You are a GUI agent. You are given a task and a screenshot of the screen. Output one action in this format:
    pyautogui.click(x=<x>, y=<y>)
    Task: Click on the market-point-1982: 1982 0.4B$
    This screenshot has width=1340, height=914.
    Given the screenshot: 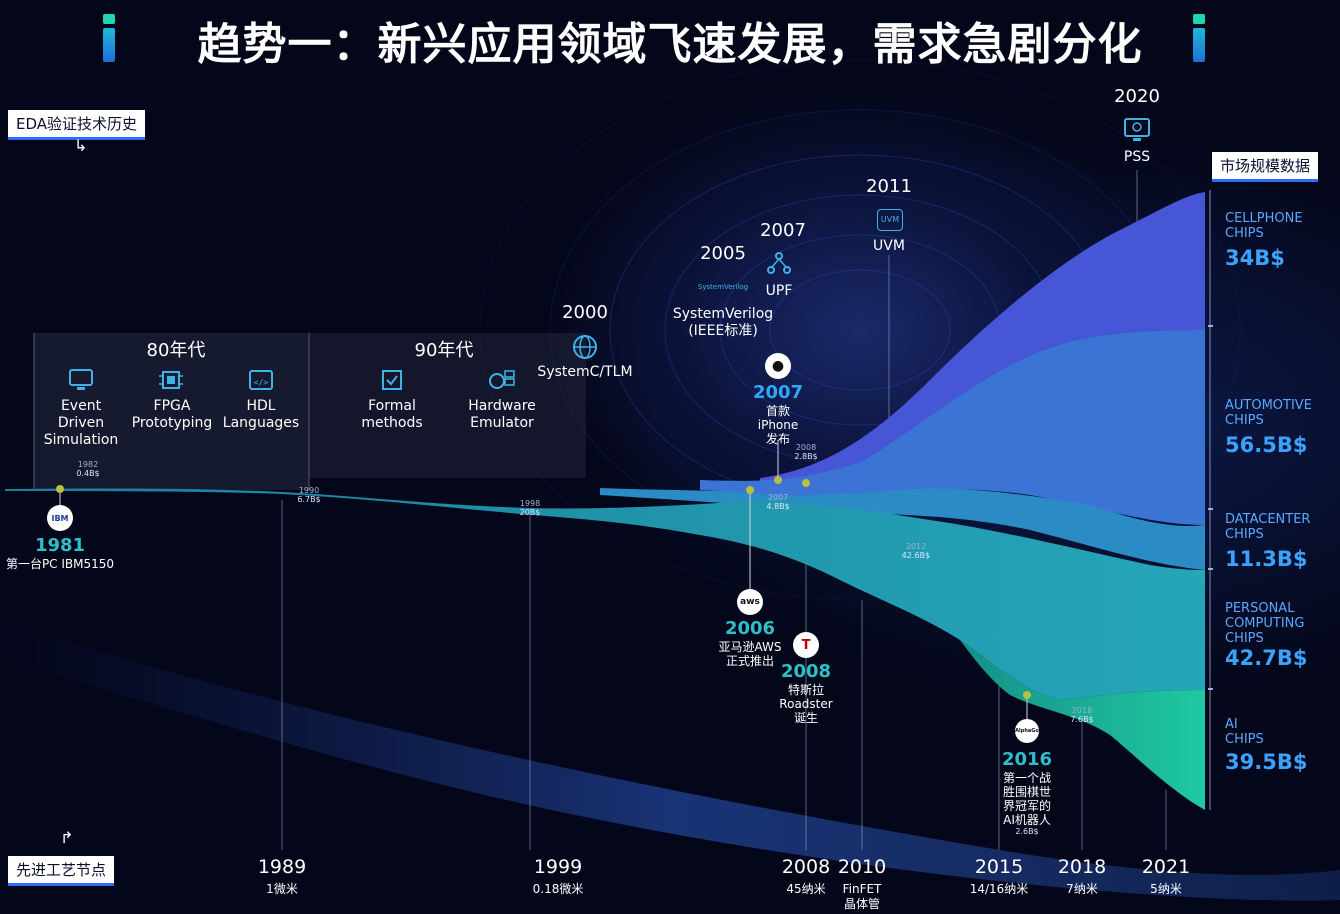 What is the action you would take?
    pyautogui.click(x=88, y=469)
    